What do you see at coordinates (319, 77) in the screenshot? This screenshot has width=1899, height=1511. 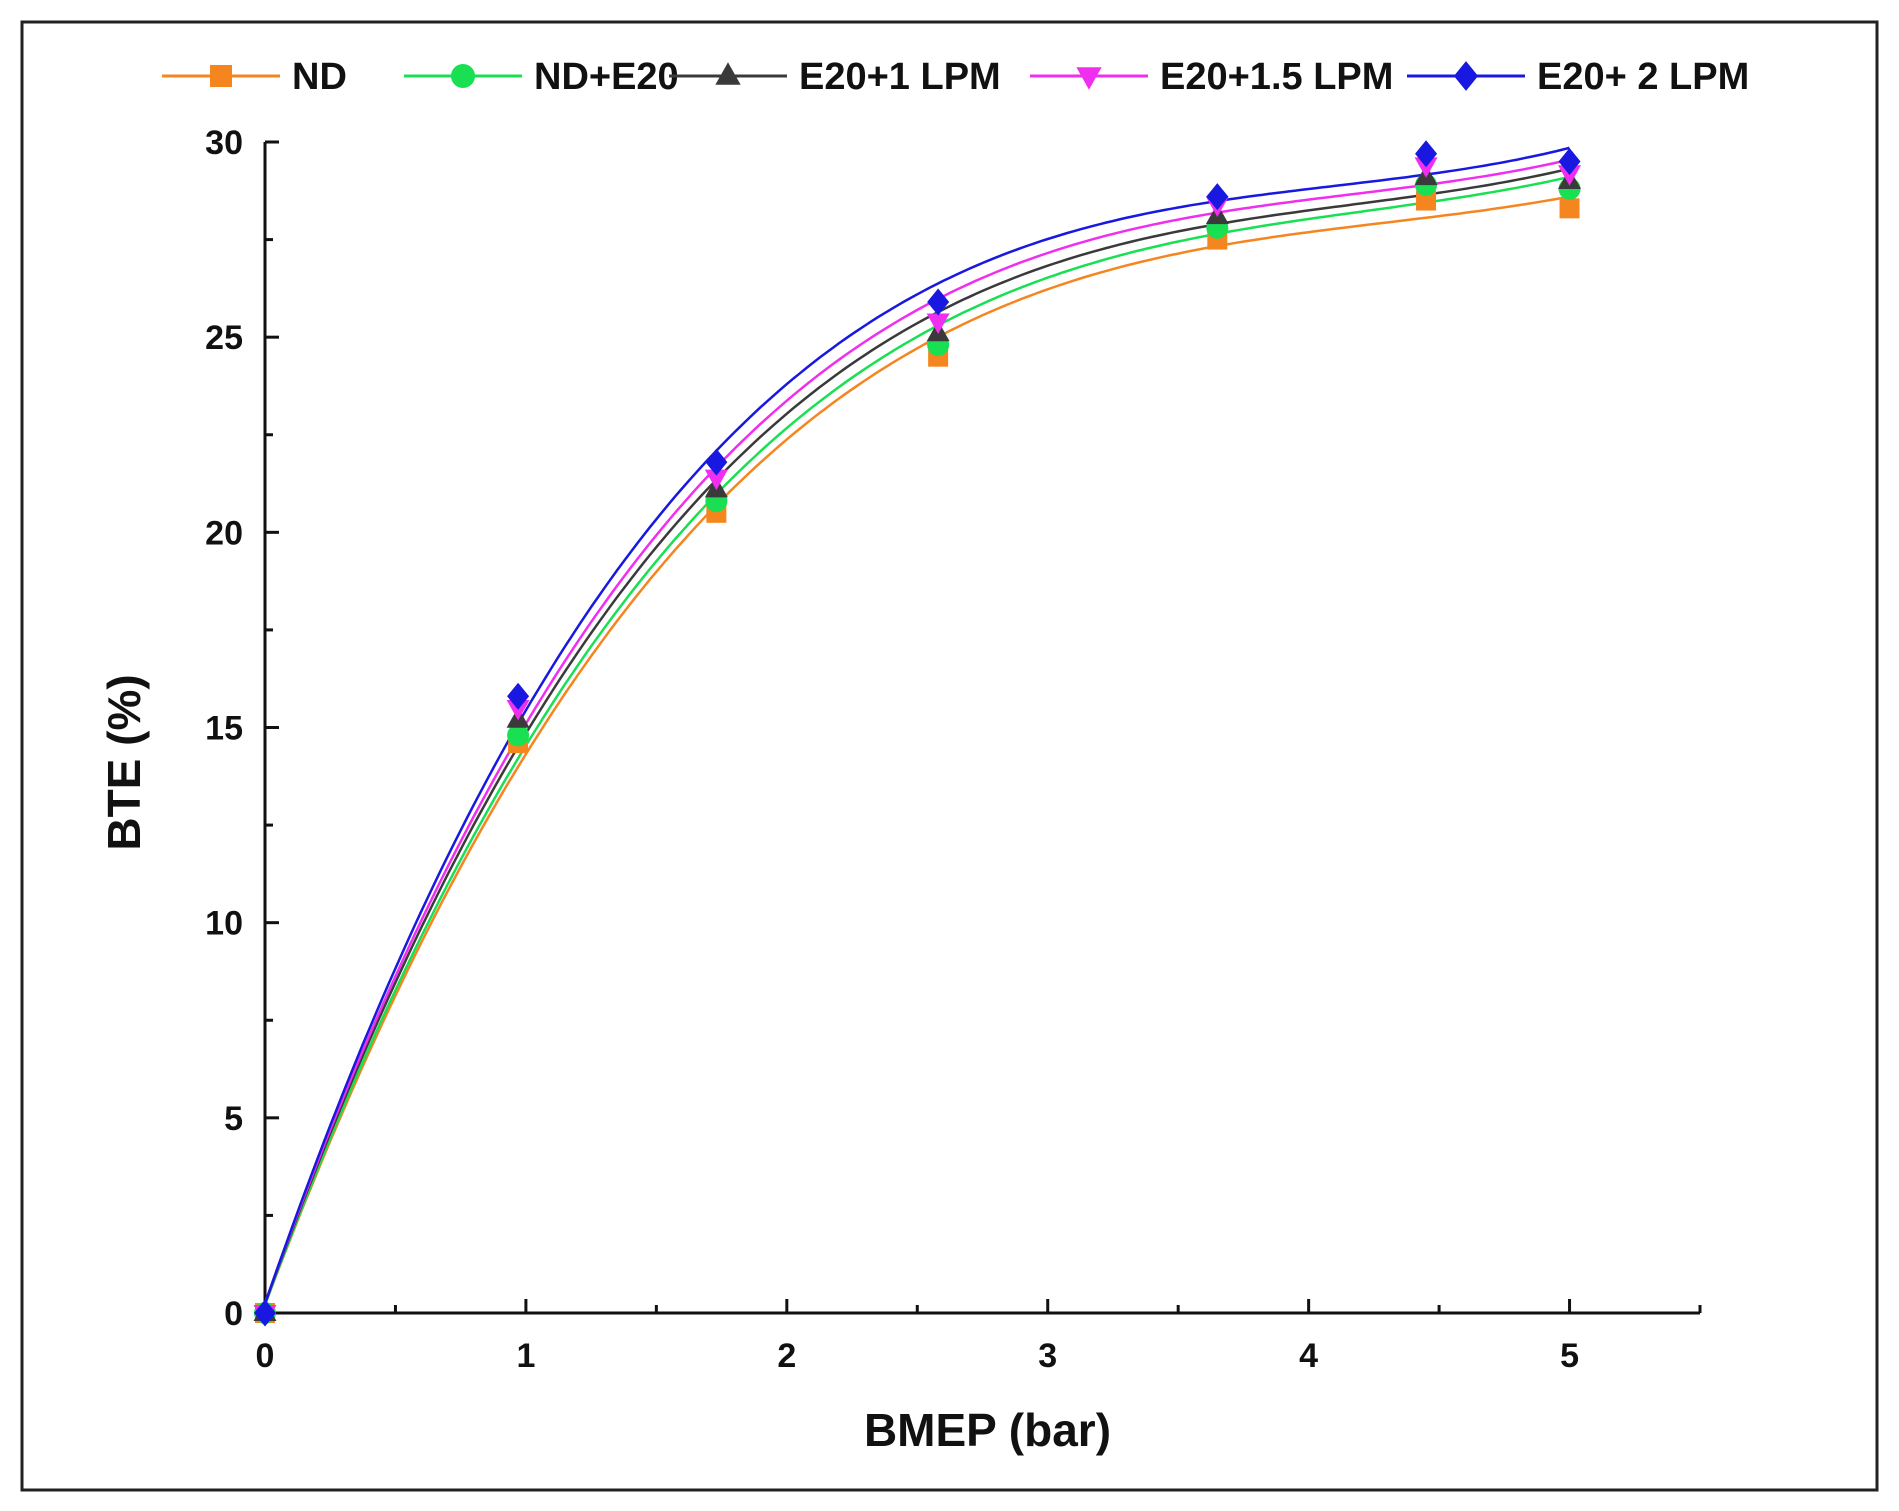 I see `legend-label: ND` at bounding box center [319, 77].